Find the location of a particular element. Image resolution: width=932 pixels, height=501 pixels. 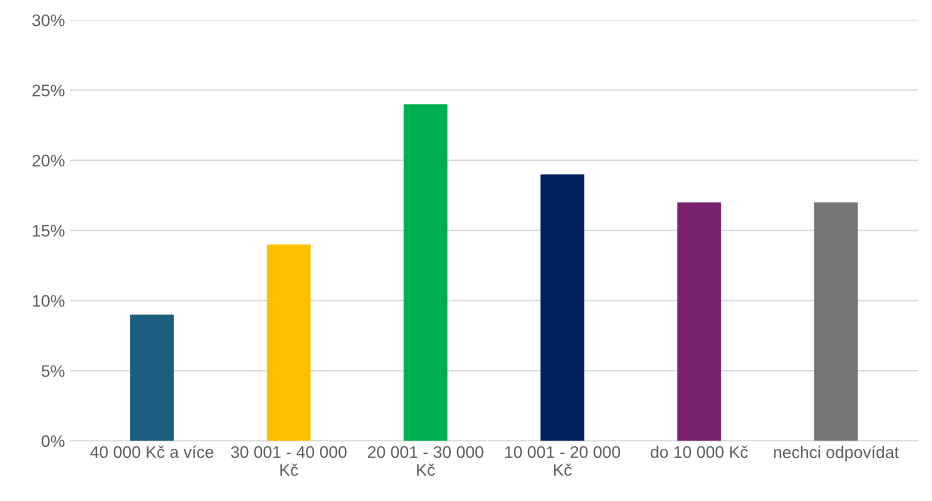

y-tick-label: 10% is located at coordinates (48, 301).